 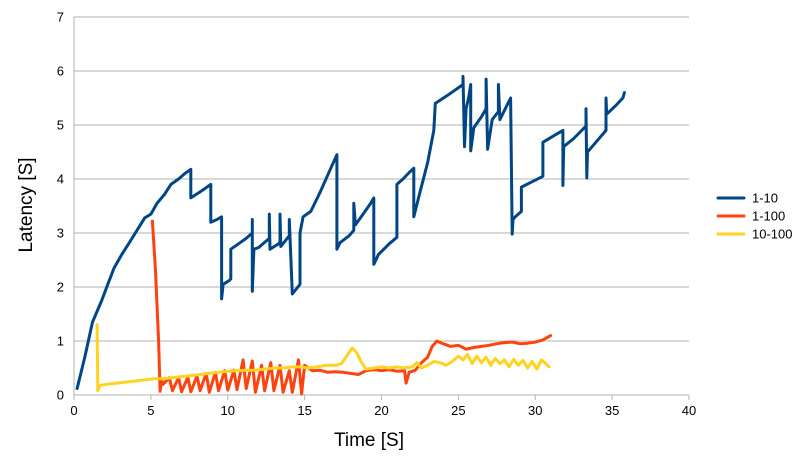 What do you see at coordinates (772, 234) in the screenshot?
I see `legend-label: 10-100` at bounding box center [772, 234].